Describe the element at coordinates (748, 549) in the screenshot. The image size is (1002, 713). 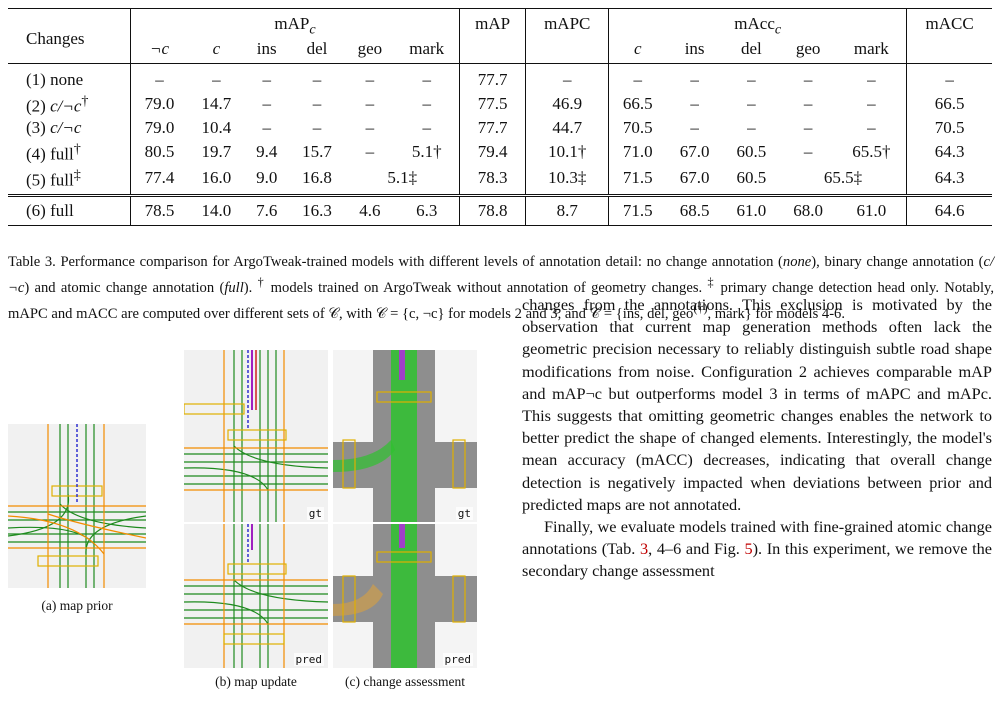
I see `figure-ref-link: 5` at that location.